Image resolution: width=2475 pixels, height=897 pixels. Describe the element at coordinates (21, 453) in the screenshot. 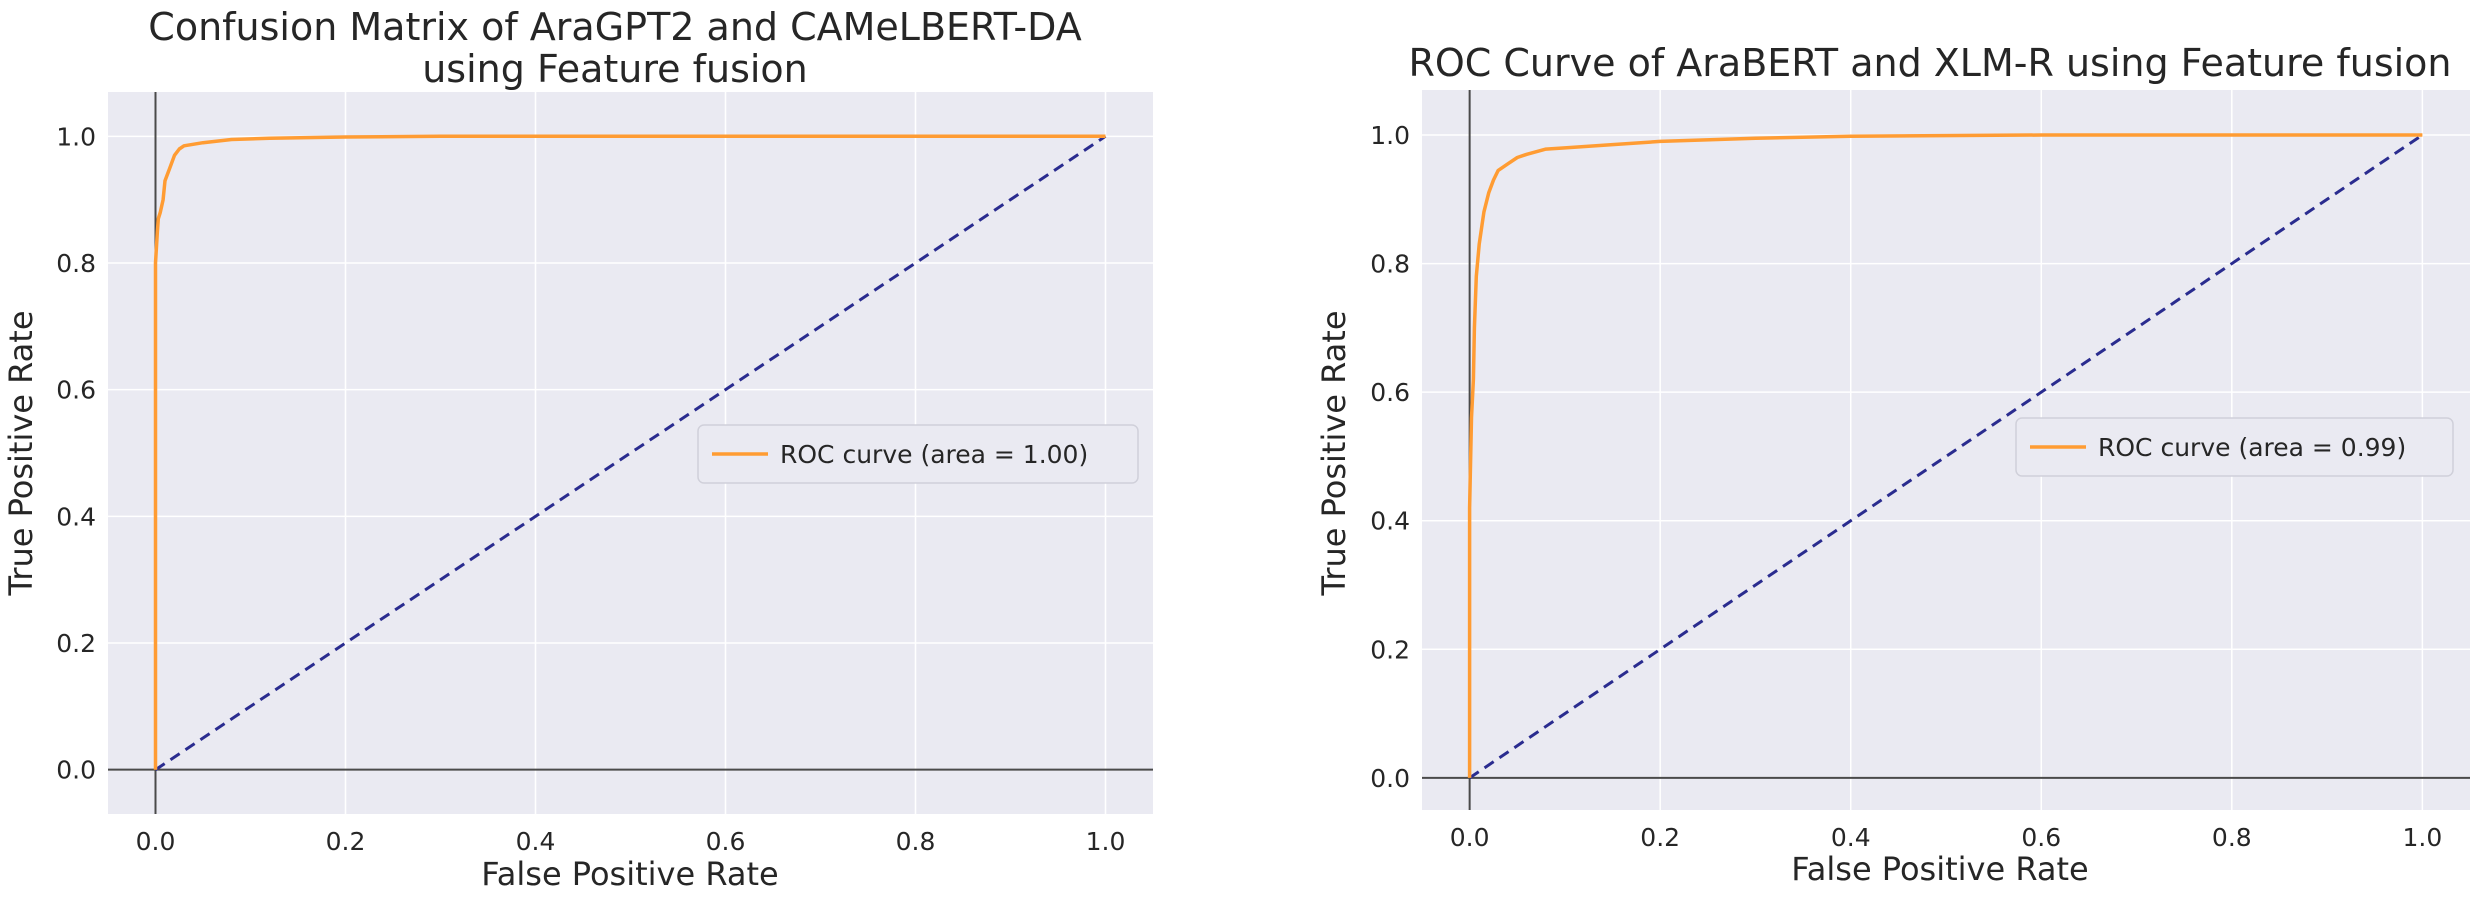

I see `chart-1-y-axis-label: True Positive Rate` at that location.